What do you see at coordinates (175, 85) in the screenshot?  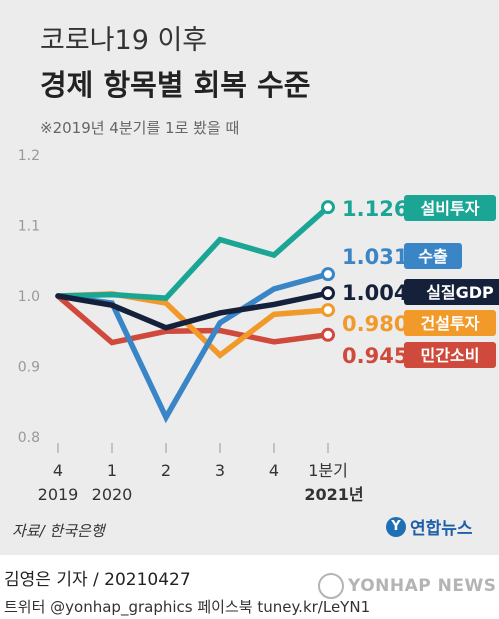 I see `chart-title-line2: 경제 항목별 회복 수준` at bounding box center [175, 85].